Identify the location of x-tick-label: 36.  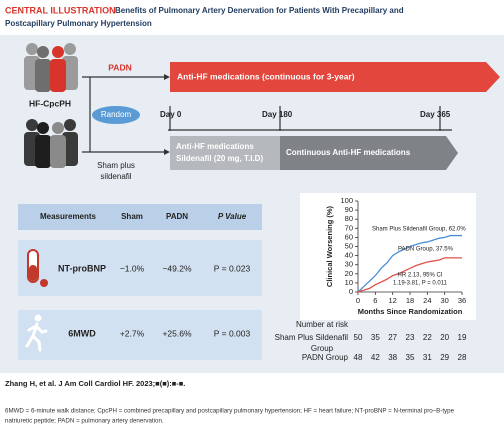
(462, 300).